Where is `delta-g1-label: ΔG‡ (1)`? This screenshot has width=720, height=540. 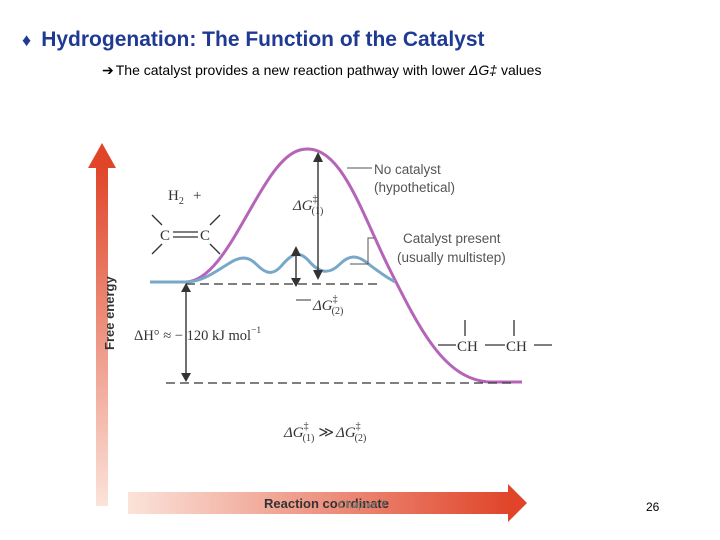
delta-g1-label: ΔG‡ (1) is located at coordinates (307, 205).